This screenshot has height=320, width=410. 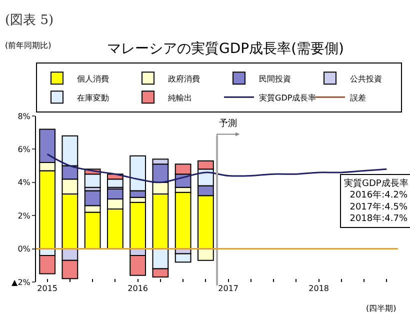 What do you see at coordinates (24, 149) in the screenshot?
I see `y-tick-label: 6%` at bounding box center [24, 149].